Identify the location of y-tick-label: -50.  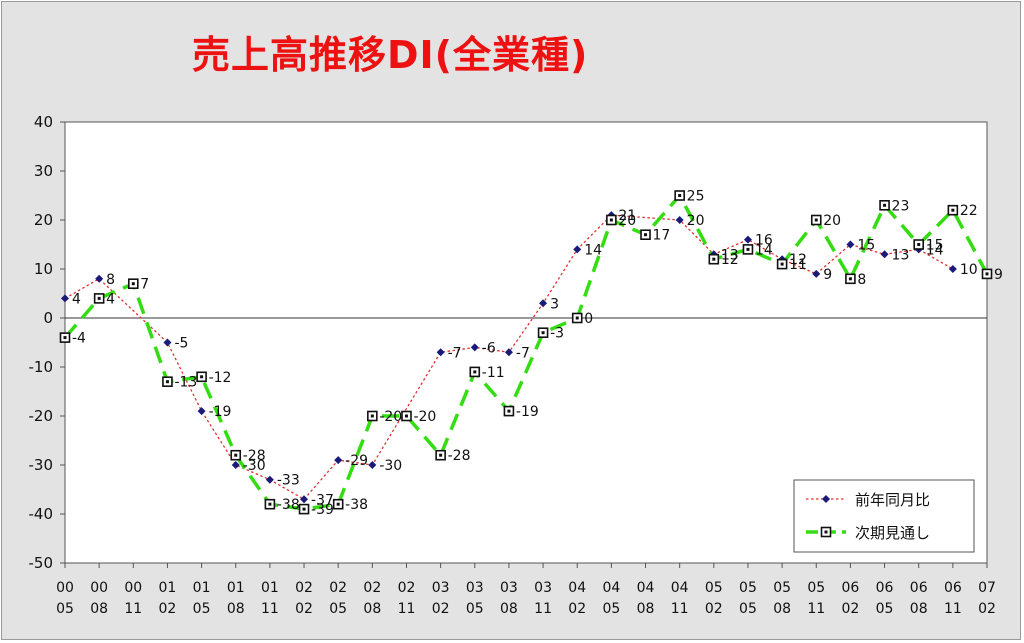
(41, 563).